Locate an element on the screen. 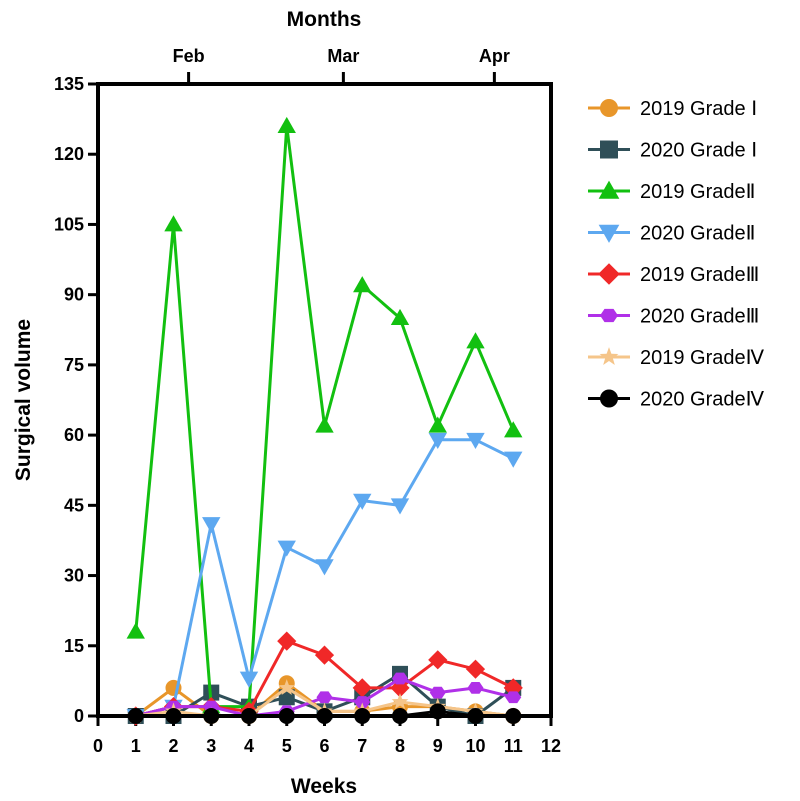  top-tick-label: Apr is located at coordinates (494, 56).